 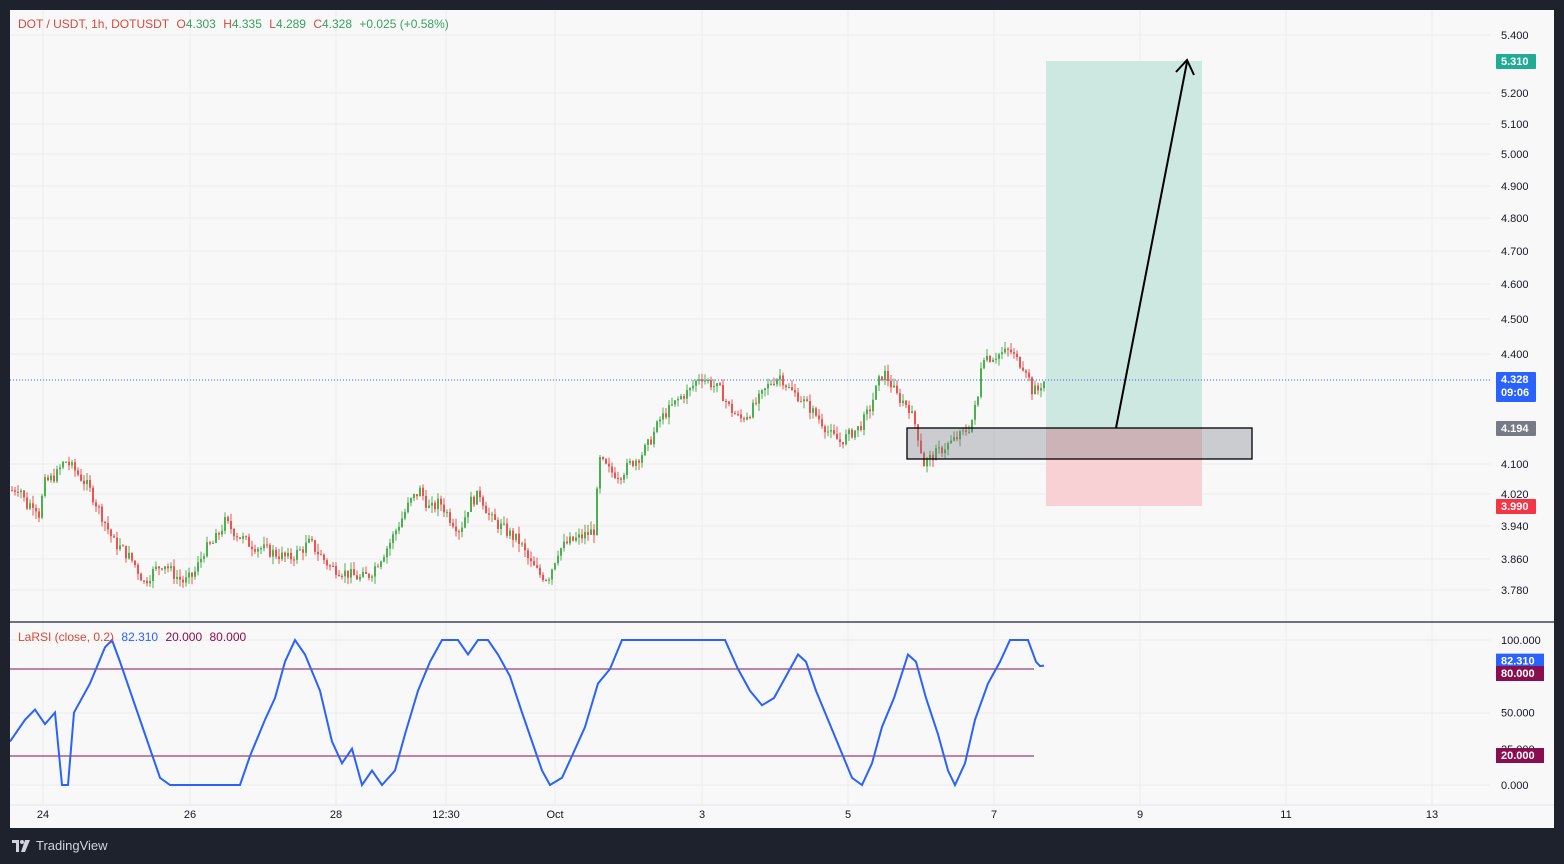 I want to click on target-zone, so click(x=1124, y=245).